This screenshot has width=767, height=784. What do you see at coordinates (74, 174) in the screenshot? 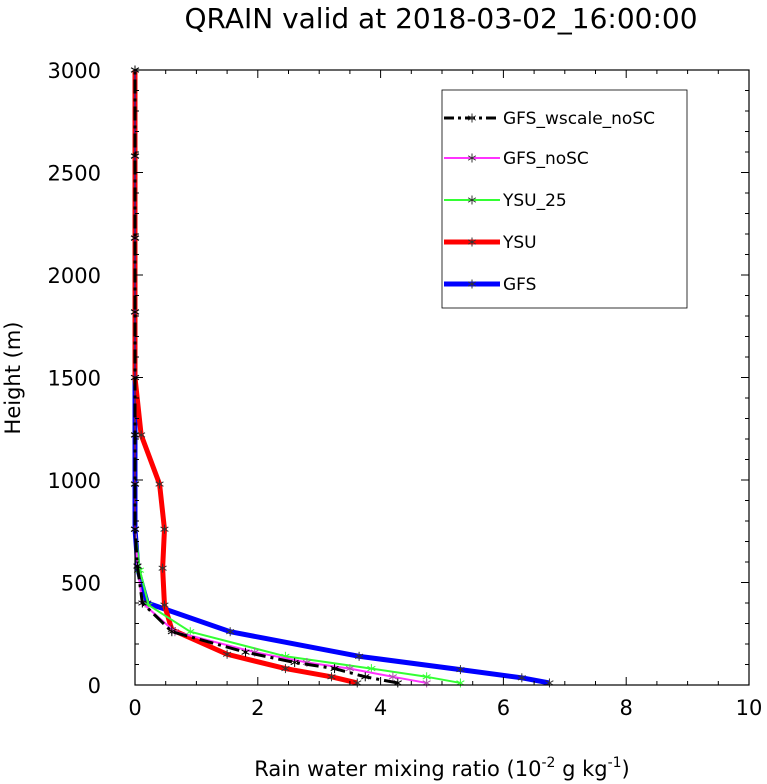
I see `y-tick-label: 2500` at bounding box center [74, 174].